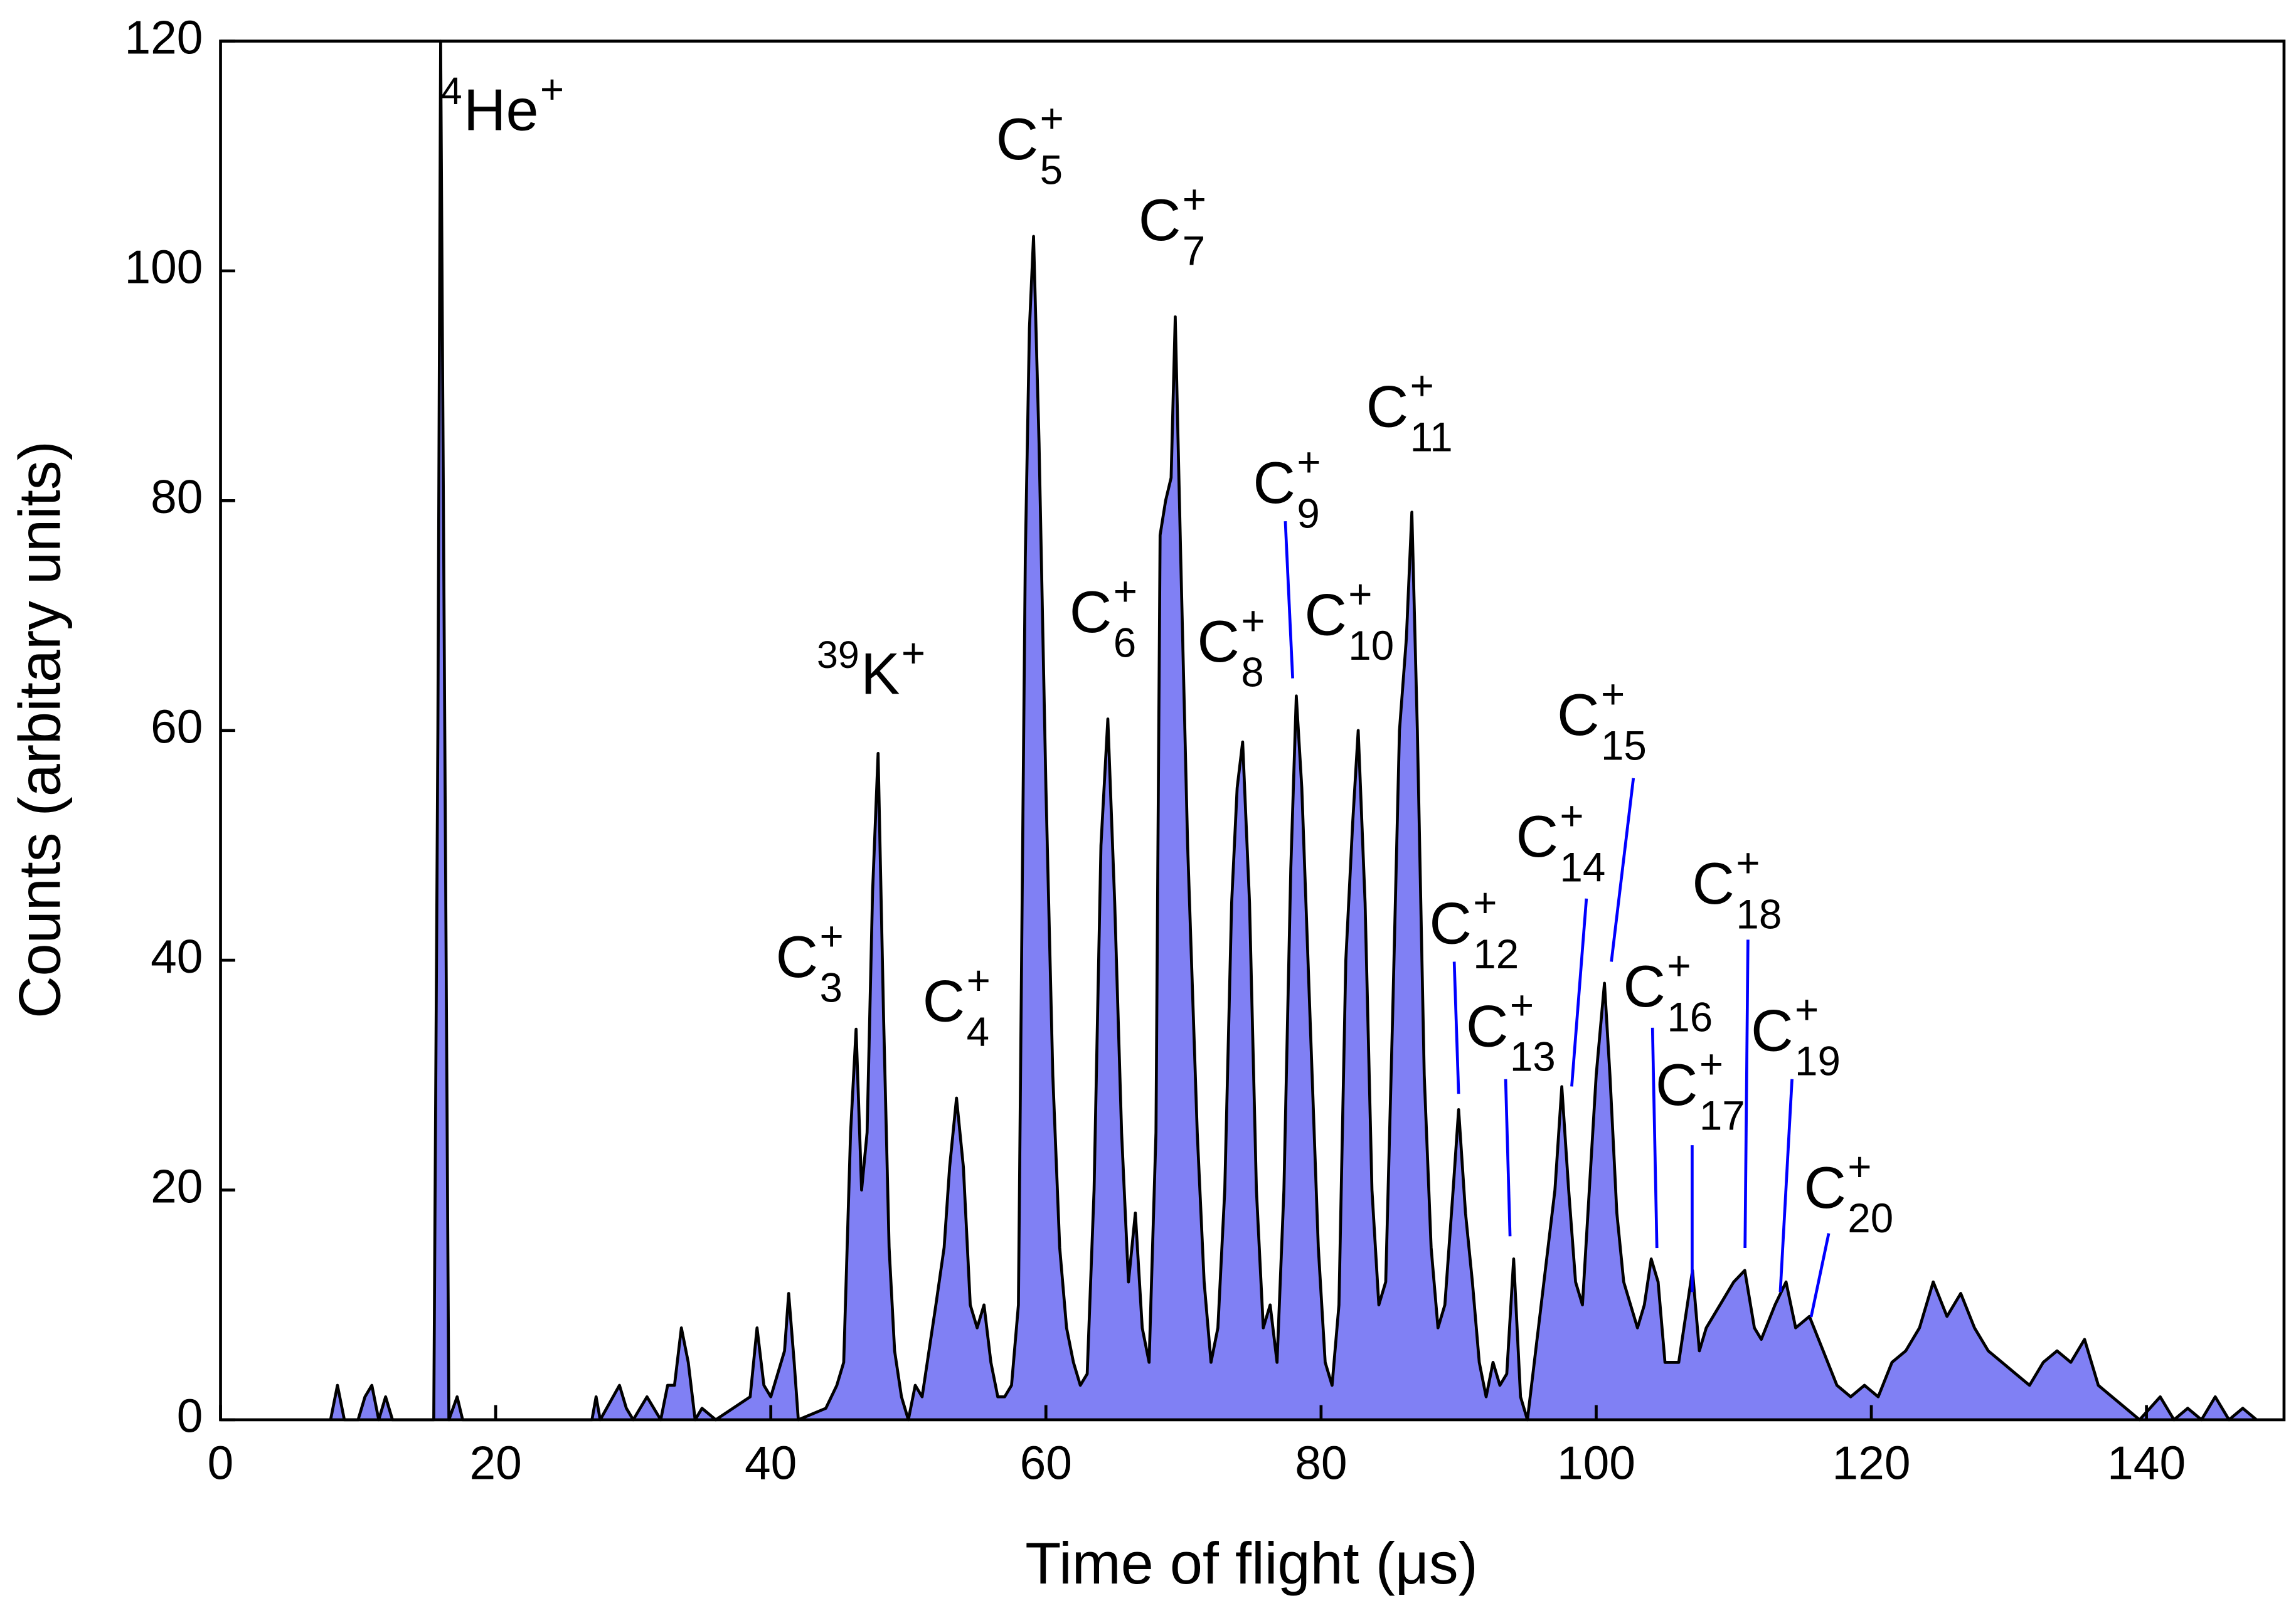  What do you see at coordinates (830, 988) in the screenshot?
I see `annotation-subscript: 3` at bounding box center [830, 988].